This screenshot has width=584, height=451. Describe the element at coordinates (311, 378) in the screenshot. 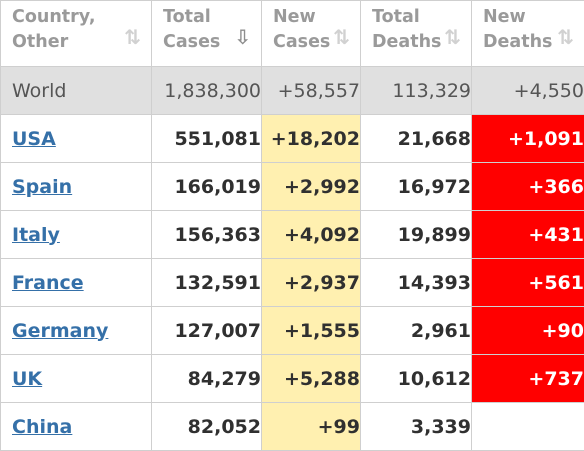

I see `new-cases-cell: +5,288` at that location.